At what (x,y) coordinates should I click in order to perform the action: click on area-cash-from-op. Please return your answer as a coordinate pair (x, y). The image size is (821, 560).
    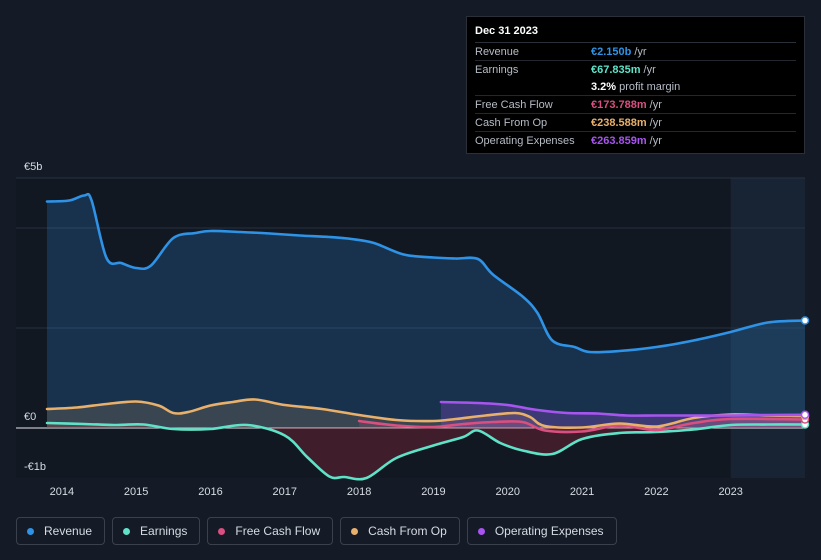
    Looking at the image, I should click on (426, 413).